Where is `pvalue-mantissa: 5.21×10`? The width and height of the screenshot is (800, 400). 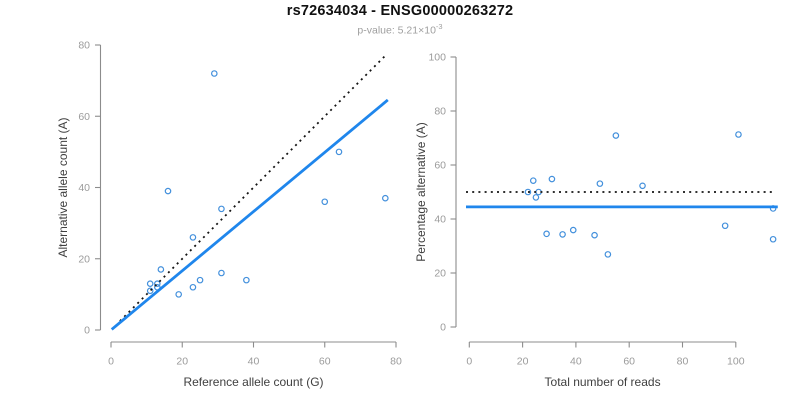
pvalue-mantissa: 5.21×10 is located at coordinates (416, 30).